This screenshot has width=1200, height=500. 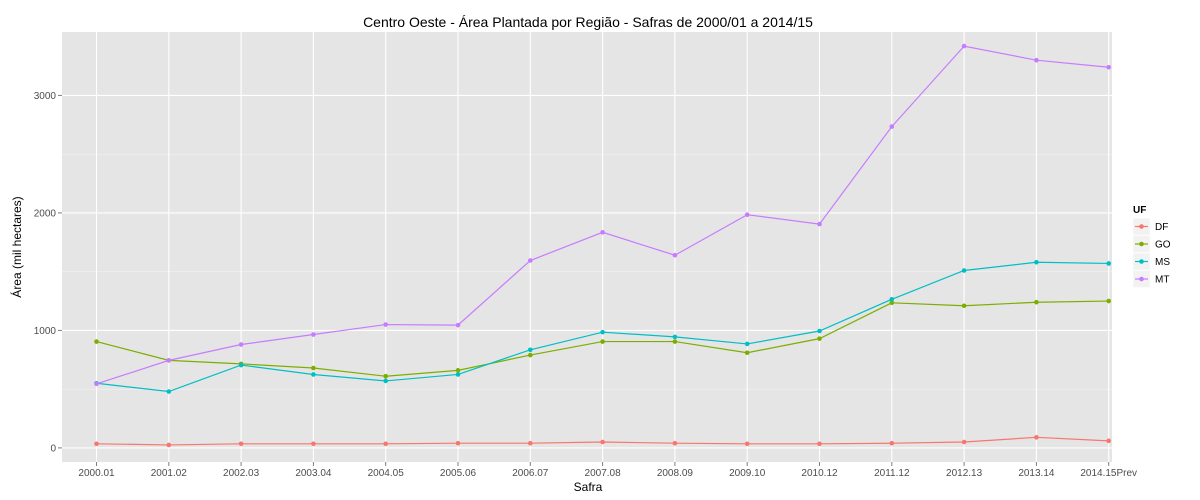 What do you see at coordinates (45, 96) in the screenshot?
I see `y-tick-label: 3000` at bounding box center [45, 96].